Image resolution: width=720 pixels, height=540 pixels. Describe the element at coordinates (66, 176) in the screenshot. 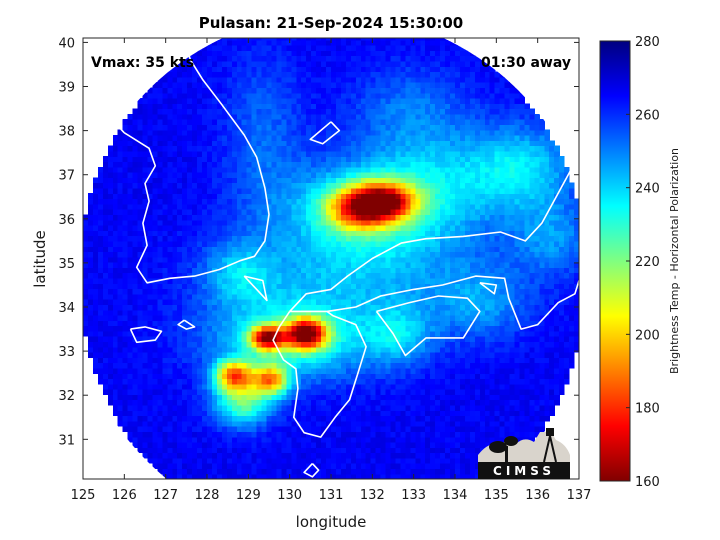

I see `y-tick-label: 37` at that location.